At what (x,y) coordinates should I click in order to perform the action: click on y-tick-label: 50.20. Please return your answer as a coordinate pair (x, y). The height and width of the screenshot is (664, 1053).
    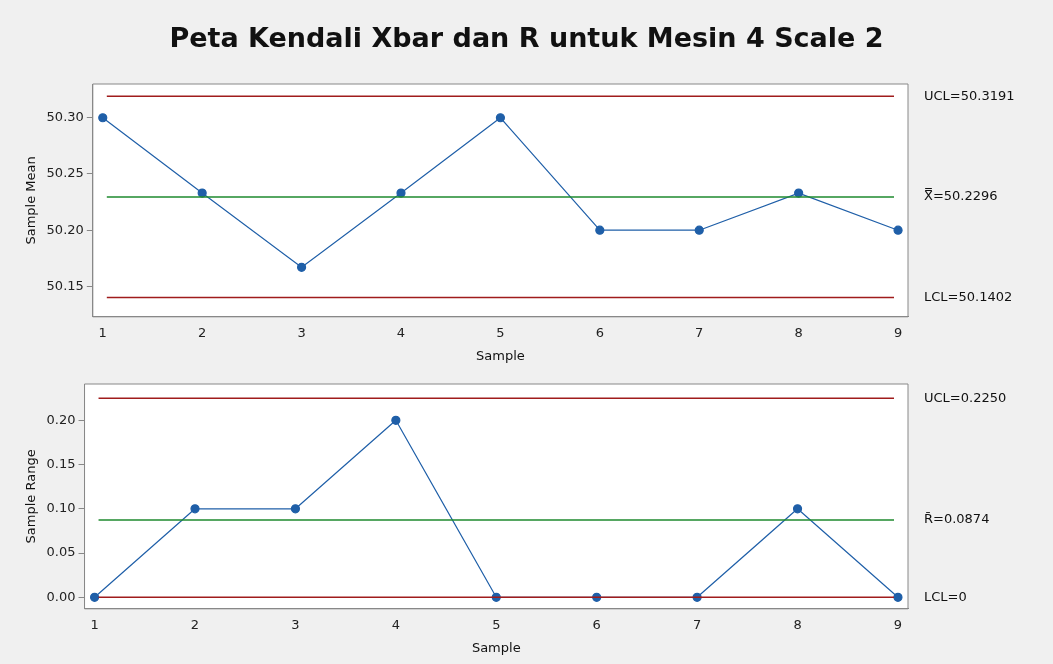
    Looking at the image, I should click on (65, 229).